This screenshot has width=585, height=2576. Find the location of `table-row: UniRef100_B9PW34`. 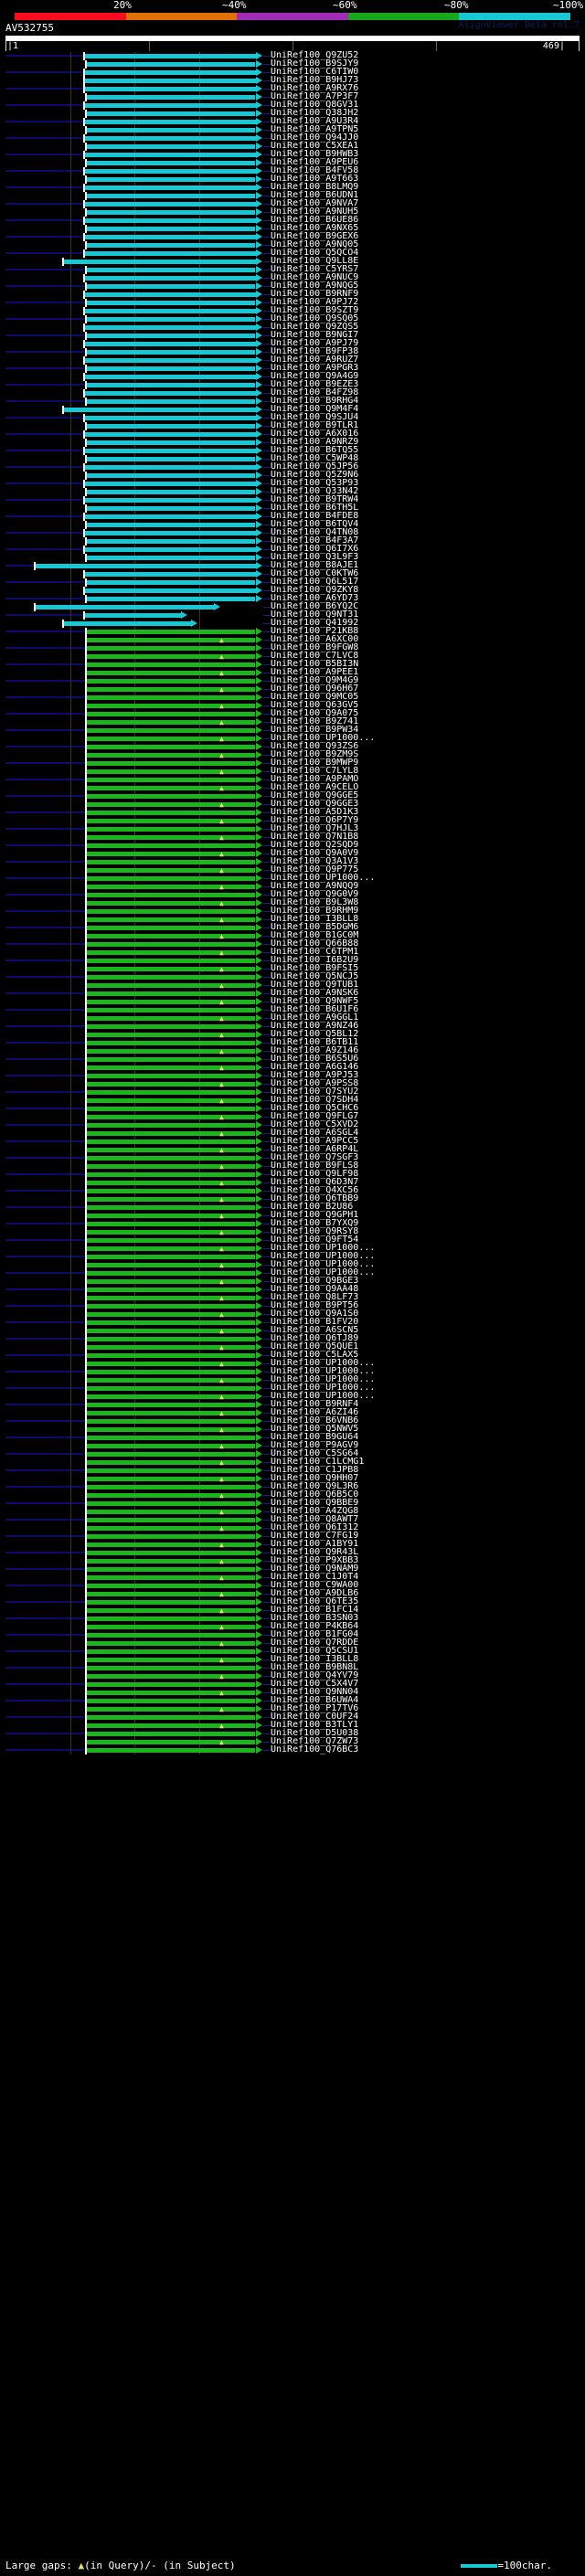

table-row: UniRef100_B9PW34 is located at coordinates (293, 730).